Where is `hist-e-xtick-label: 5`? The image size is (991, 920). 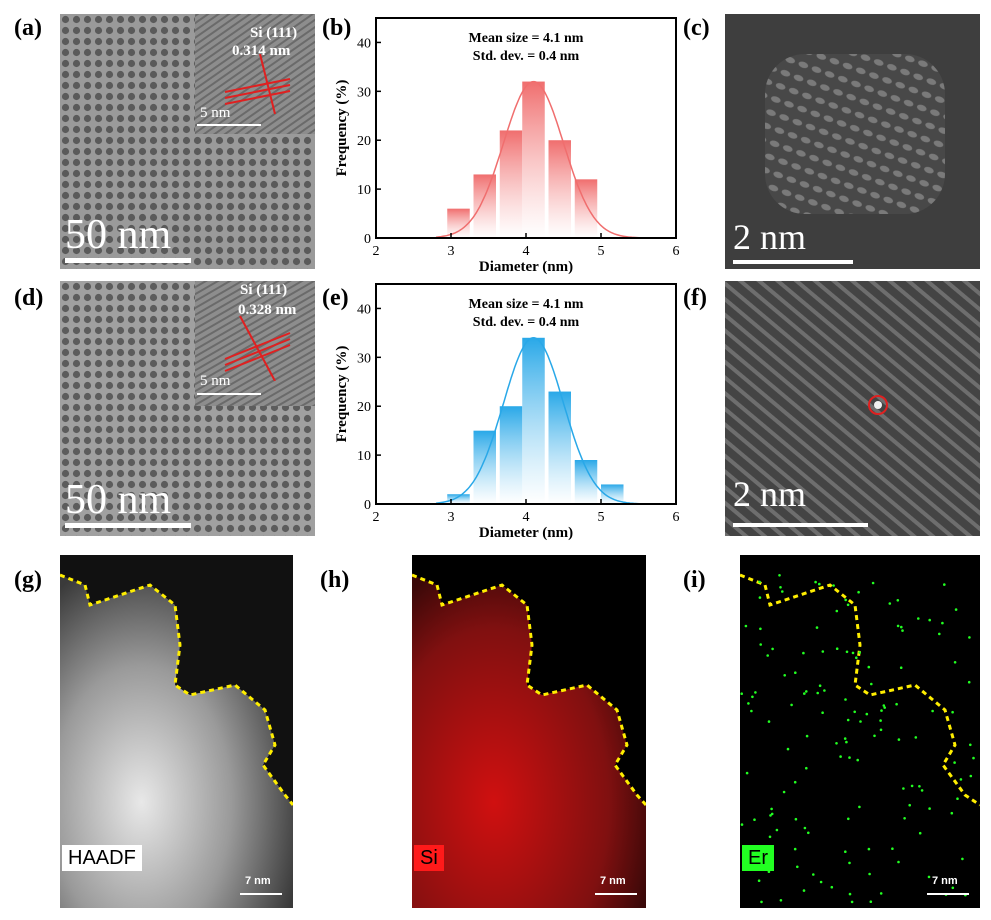
hist-e-xtick-label: 5 is located at coordinates (601, 517).